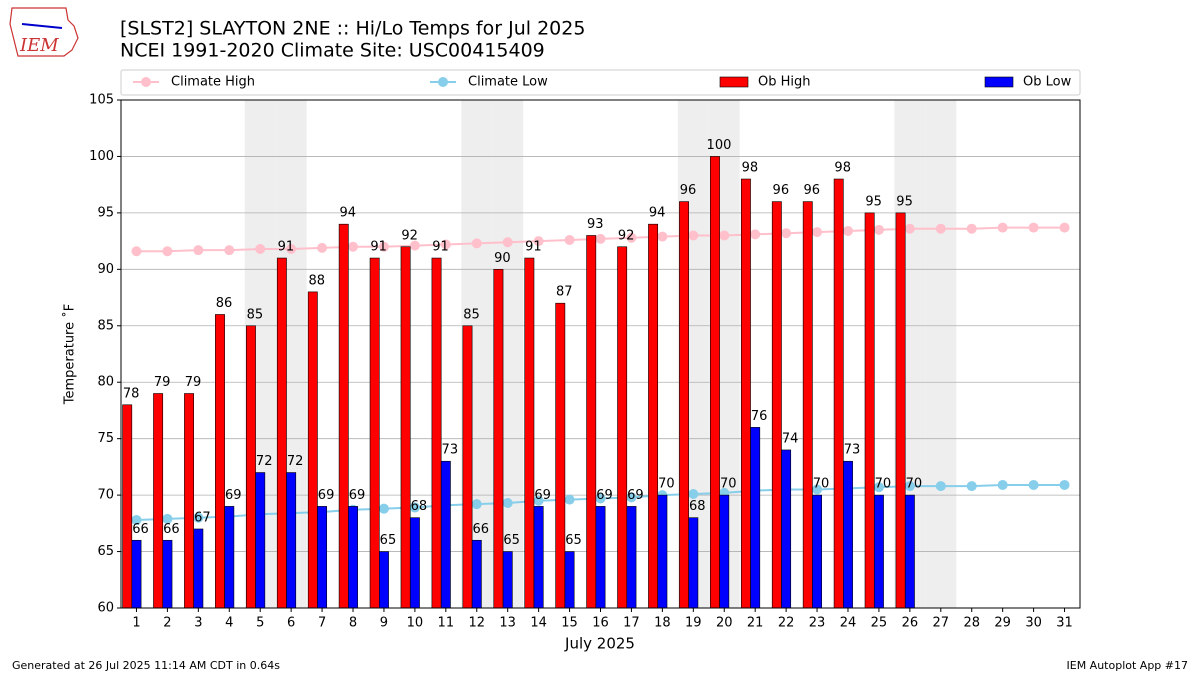  Describe the element at coordinates (471, 314) in the screenshot. I see `data-label: 85` at that location.